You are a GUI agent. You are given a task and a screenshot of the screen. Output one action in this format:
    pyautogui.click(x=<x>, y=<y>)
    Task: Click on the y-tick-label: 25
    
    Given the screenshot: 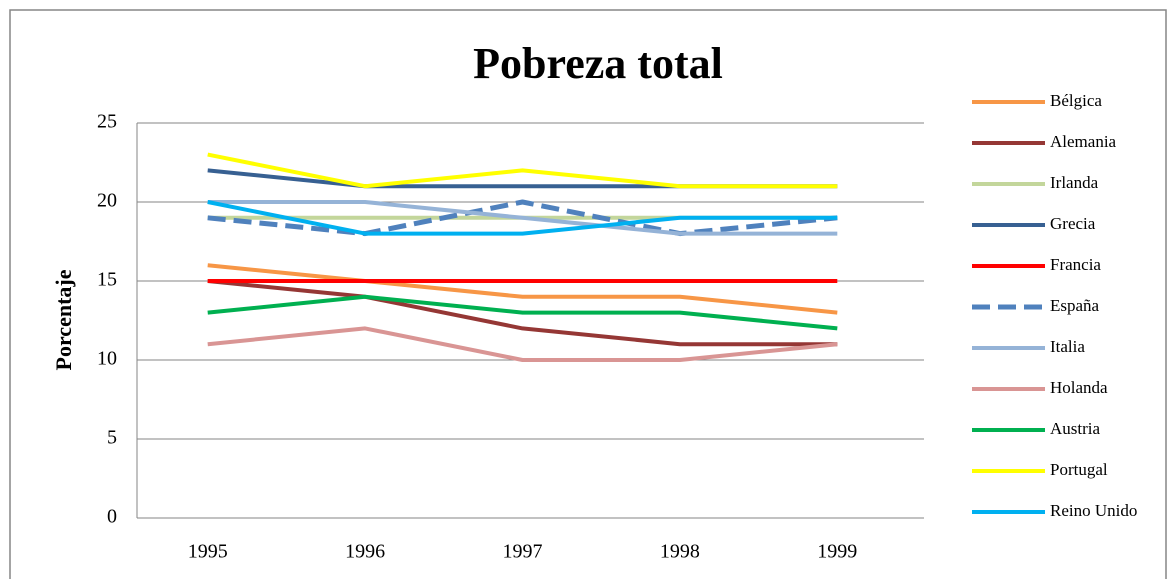 What is the action you would take?
    pyautogui.click(x=107, y=122)
    